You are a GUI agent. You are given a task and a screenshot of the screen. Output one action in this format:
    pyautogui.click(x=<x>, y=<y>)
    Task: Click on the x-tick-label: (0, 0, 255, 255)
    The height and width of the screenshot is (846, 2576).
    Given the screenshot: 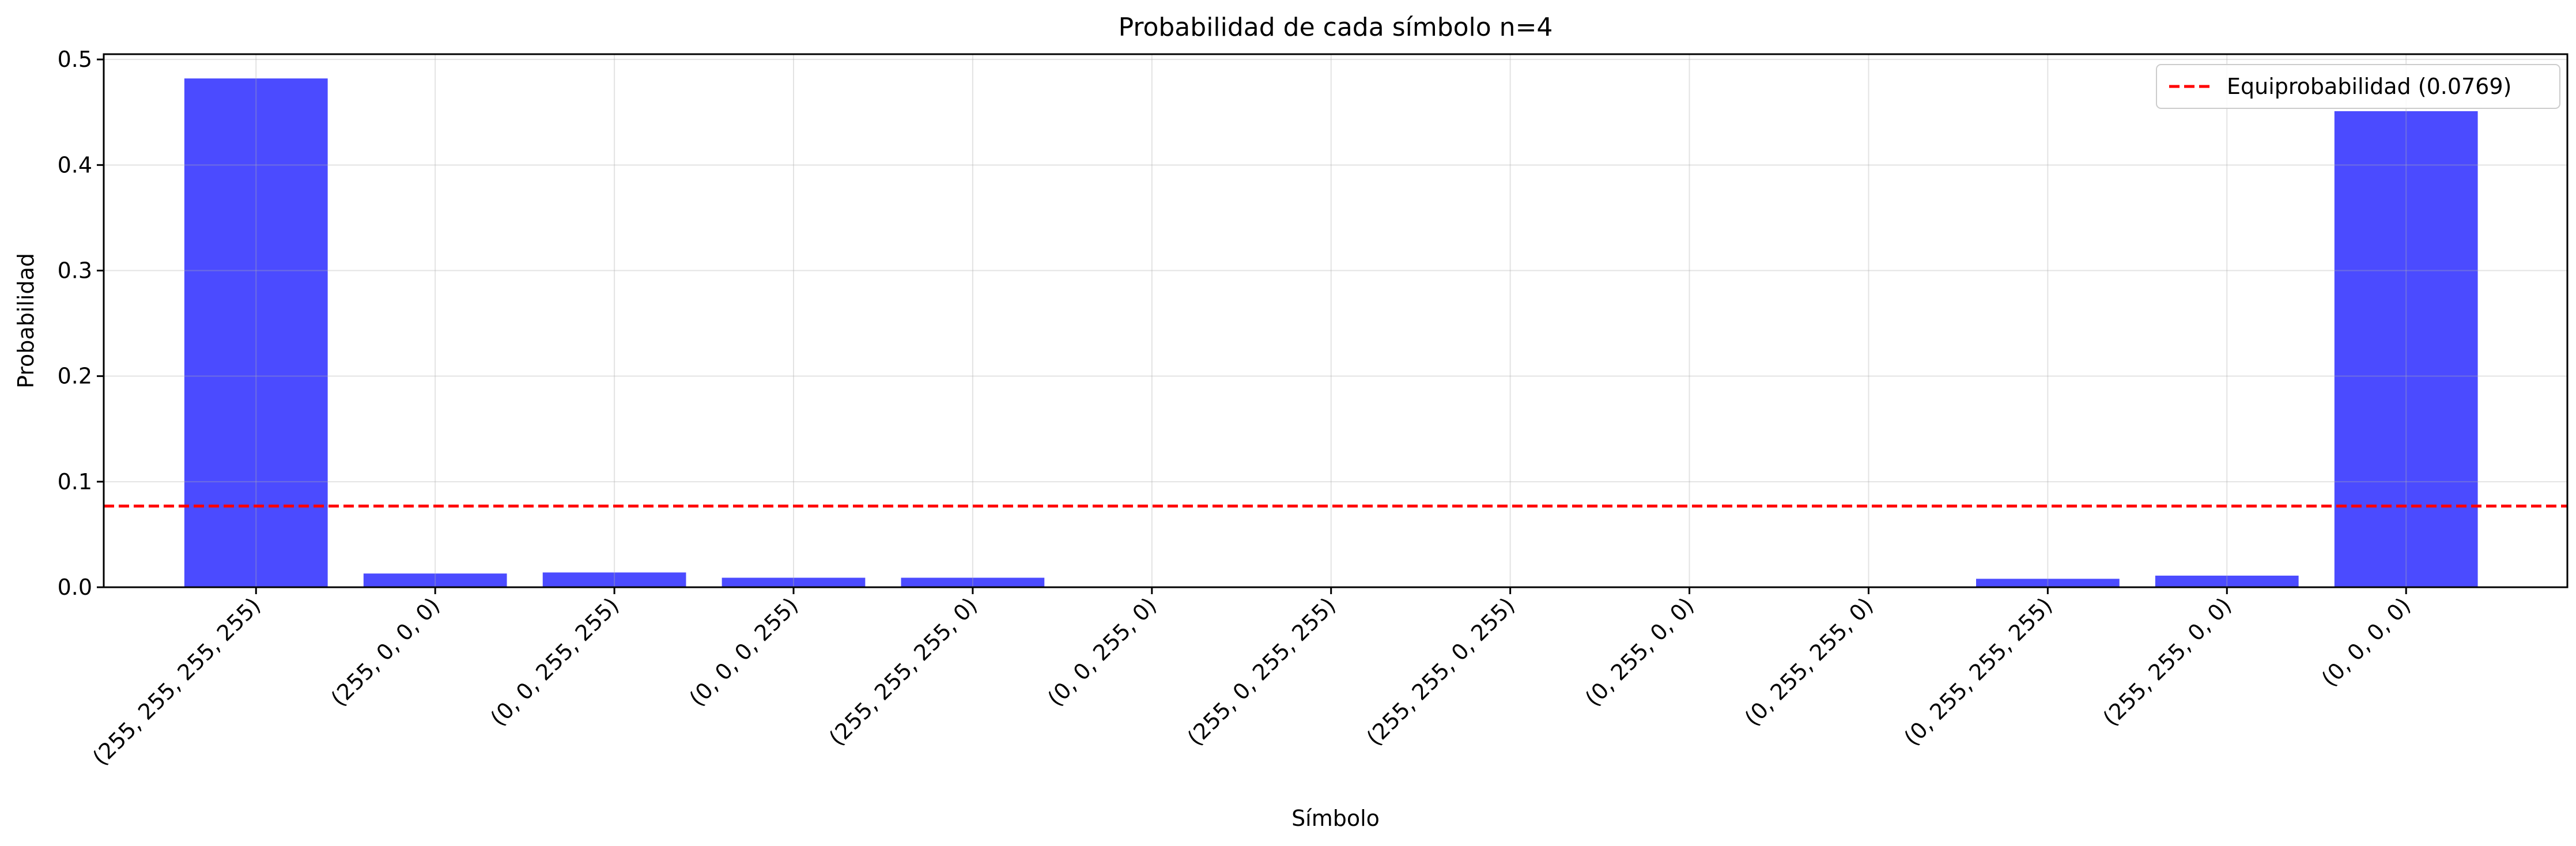 What is the action you would take?
    pyautogui.click(x=554, y=662)
    